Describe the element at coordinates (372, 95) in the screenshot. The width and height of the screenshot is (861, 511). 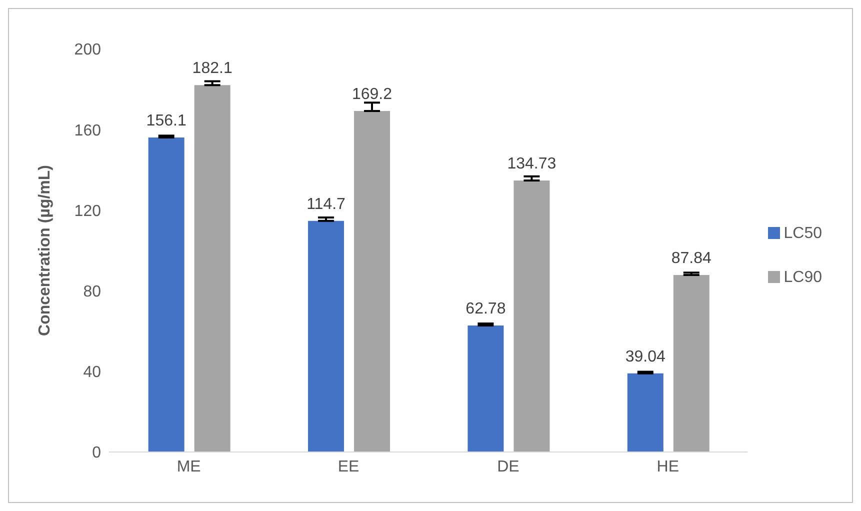
I see `data-label: 169.2` at that location.